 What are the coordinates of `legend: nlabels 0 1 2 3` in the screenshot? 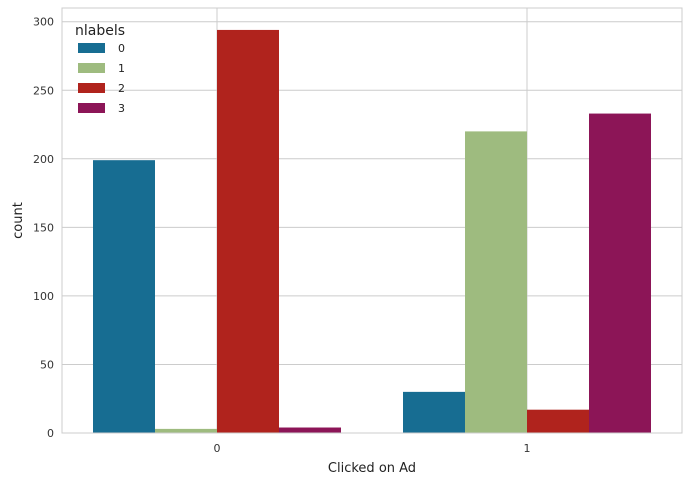 It's located at (100, 69).